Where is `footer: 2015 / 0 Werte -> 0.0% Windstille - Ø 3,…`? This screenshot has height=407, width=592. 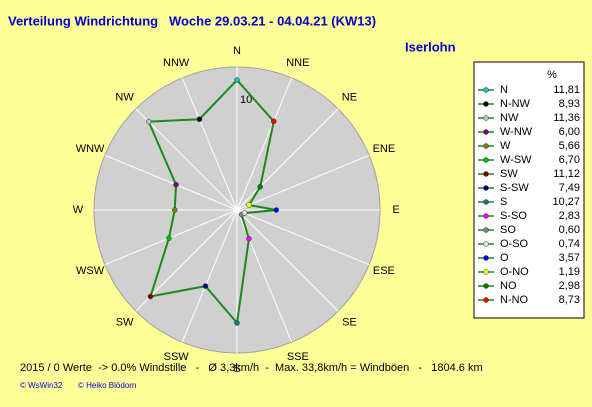
footer: 2015 / 0 Werte -> 0.0% Windstille - Ø 3,… is located at coordinates (251, 368).